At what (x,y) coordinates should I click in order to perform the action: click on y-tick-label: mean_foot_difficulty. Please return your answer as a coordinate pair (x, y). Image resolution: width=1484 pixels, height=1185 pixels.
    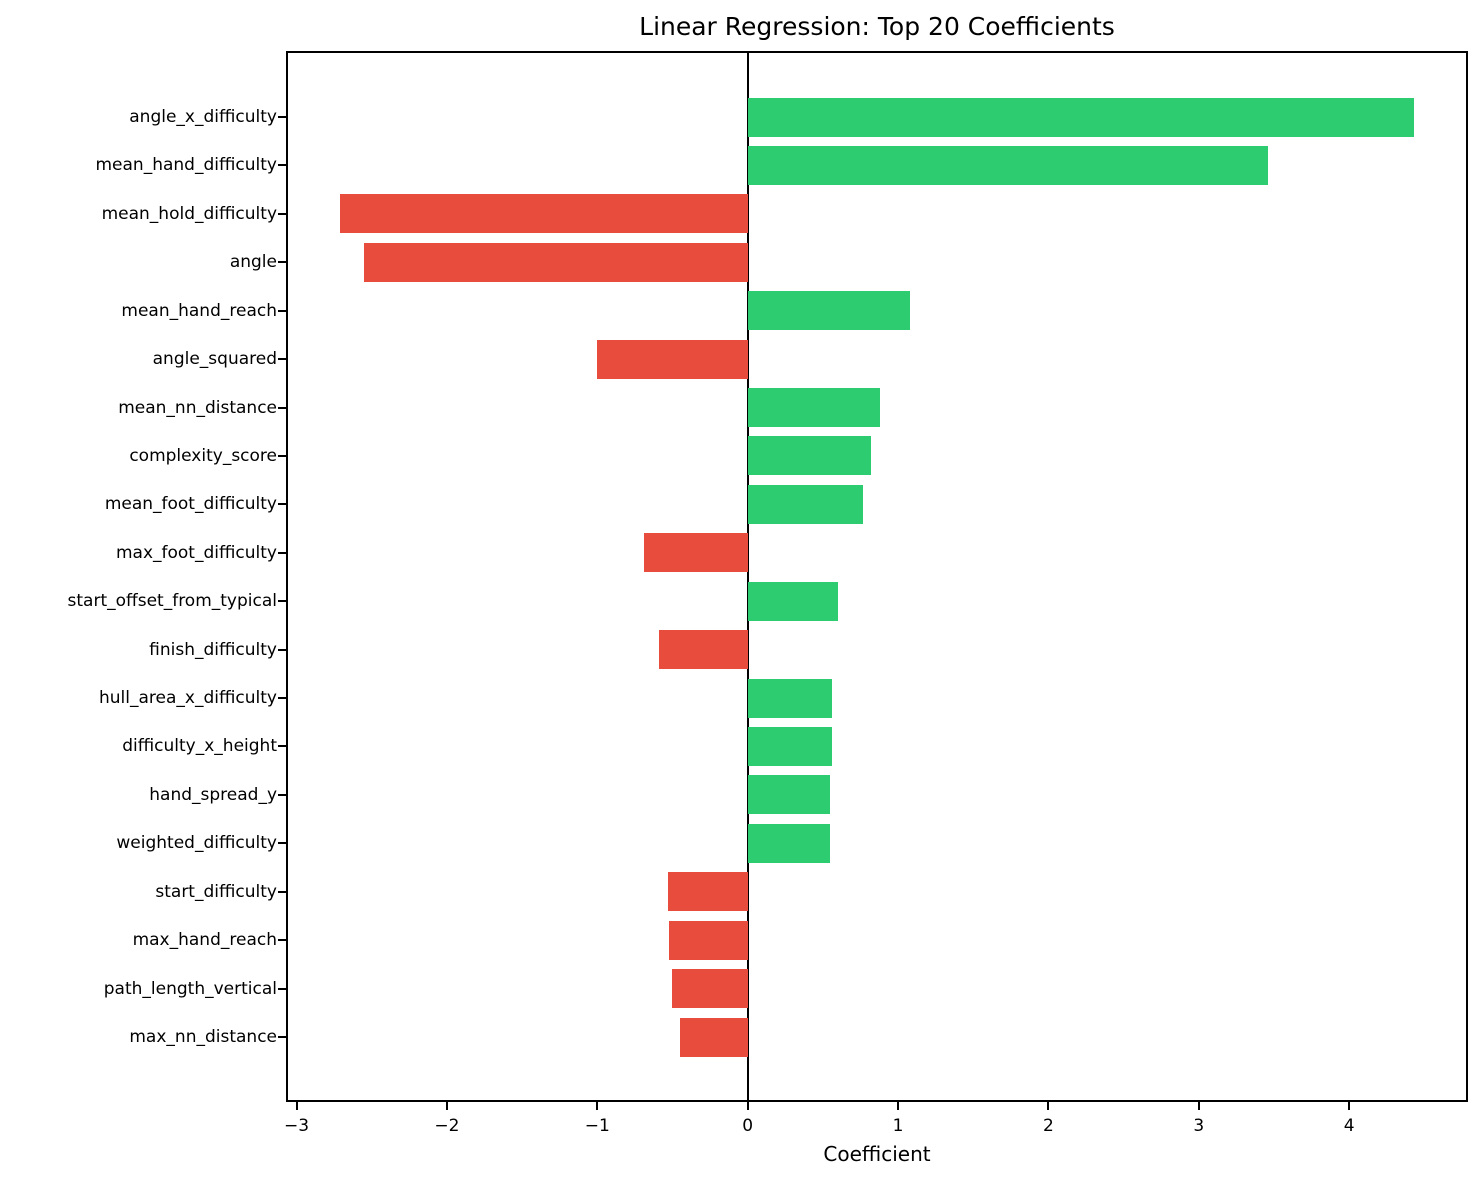
    Looking at the image, I should click on (190, 504).